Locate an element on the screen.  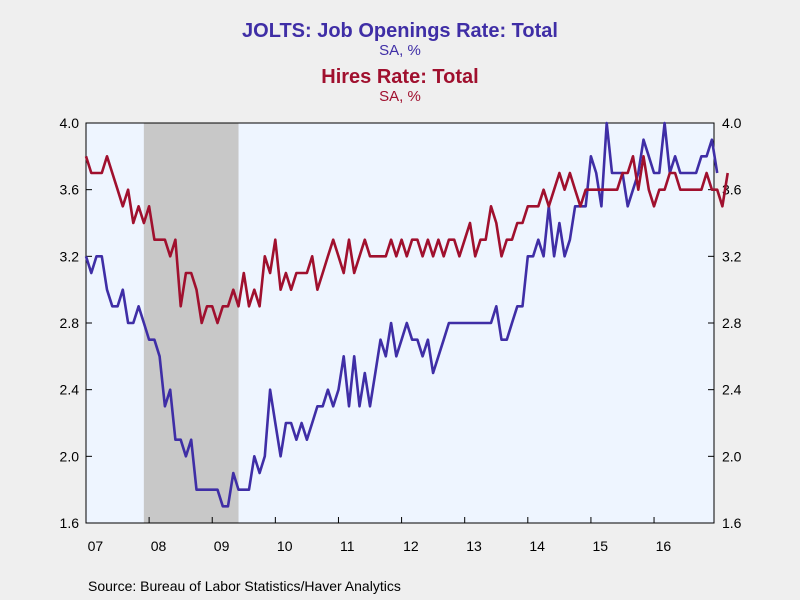
x-tick-label: 11 is located at coordinates (347, 546).